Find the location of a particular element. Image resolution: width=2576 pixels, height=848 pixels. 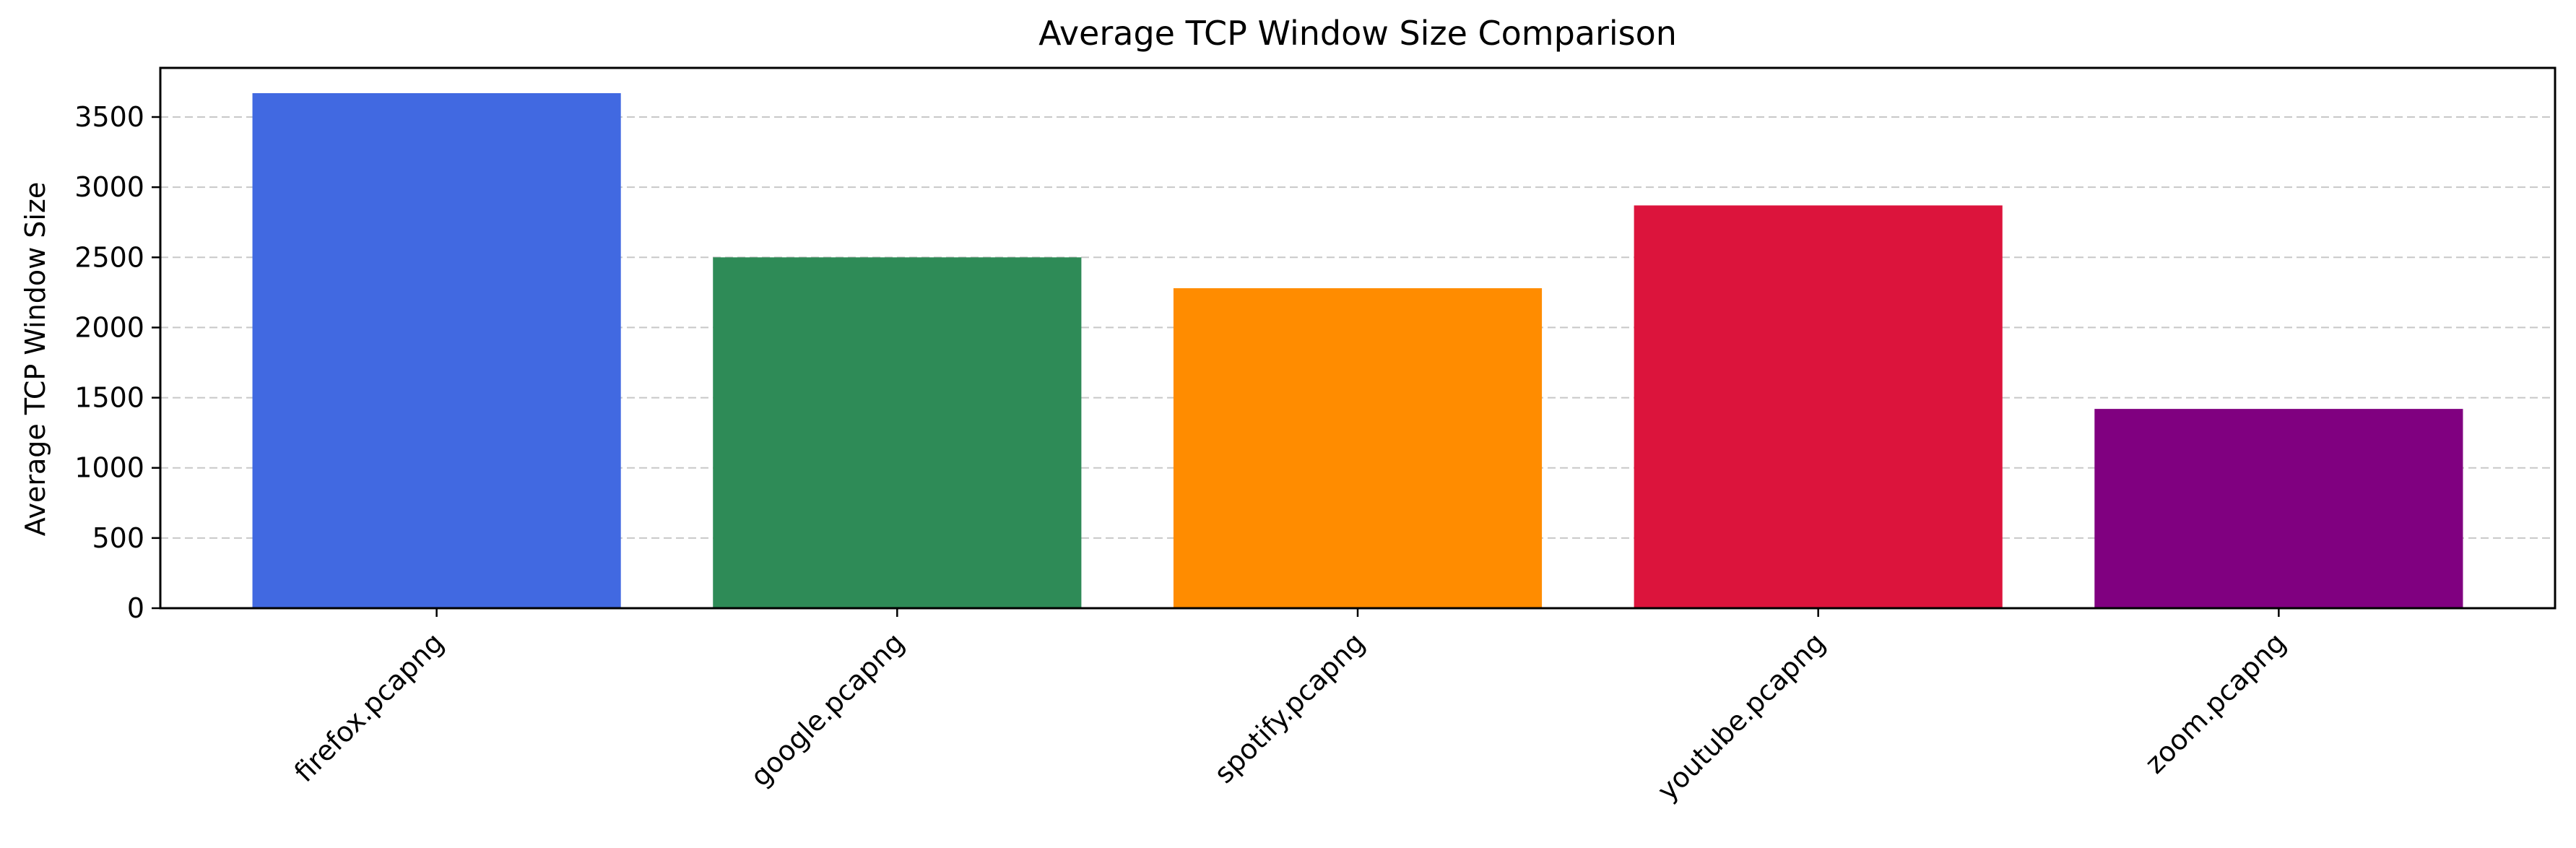

y-tick-label: 2500 is located at coordinates (109, 257).